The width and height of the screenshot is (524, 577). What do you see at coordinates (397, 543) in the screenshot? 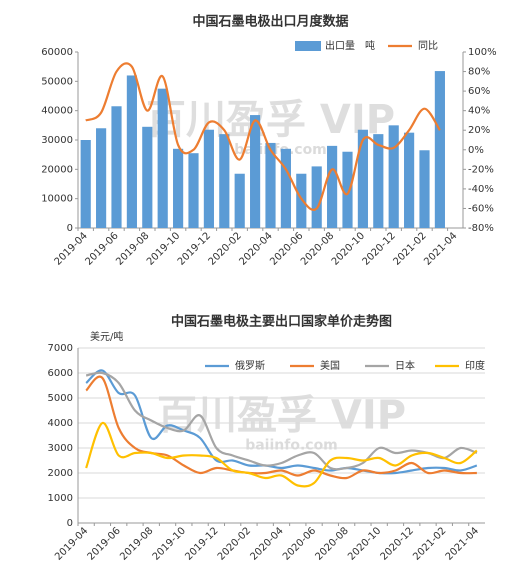
I see `x-tick-label: 2020-12` at bounding box center [397, 543].